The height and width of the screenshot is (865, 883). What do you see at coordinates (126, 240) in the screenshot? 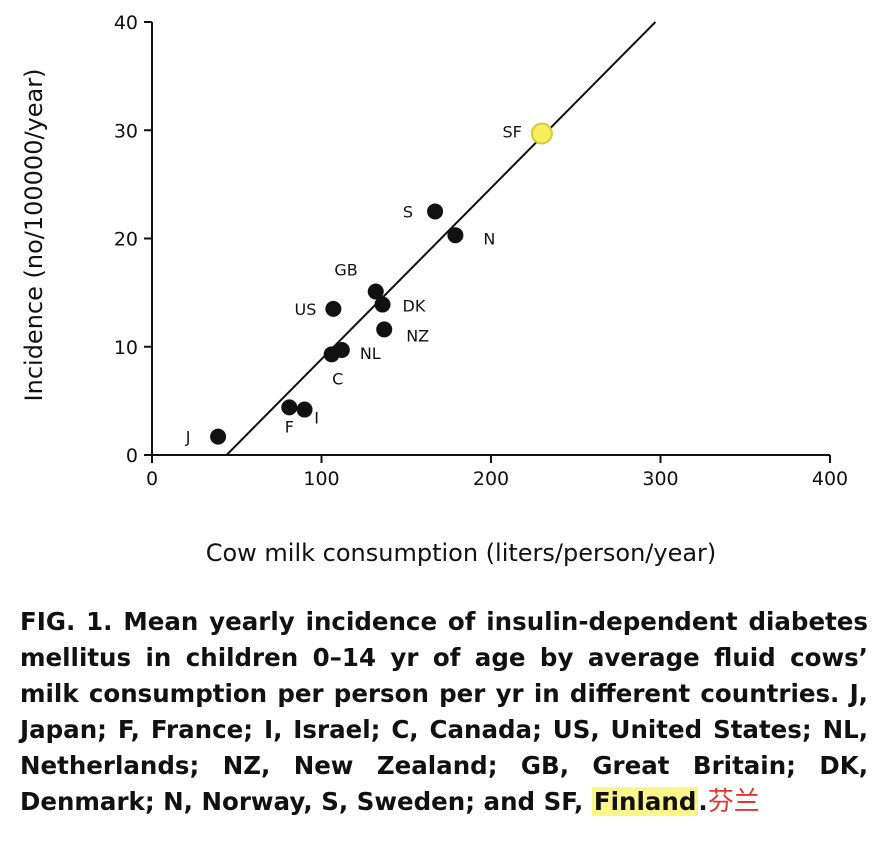
I see `y-tick-label: 20` at bounding box center [126, 240].